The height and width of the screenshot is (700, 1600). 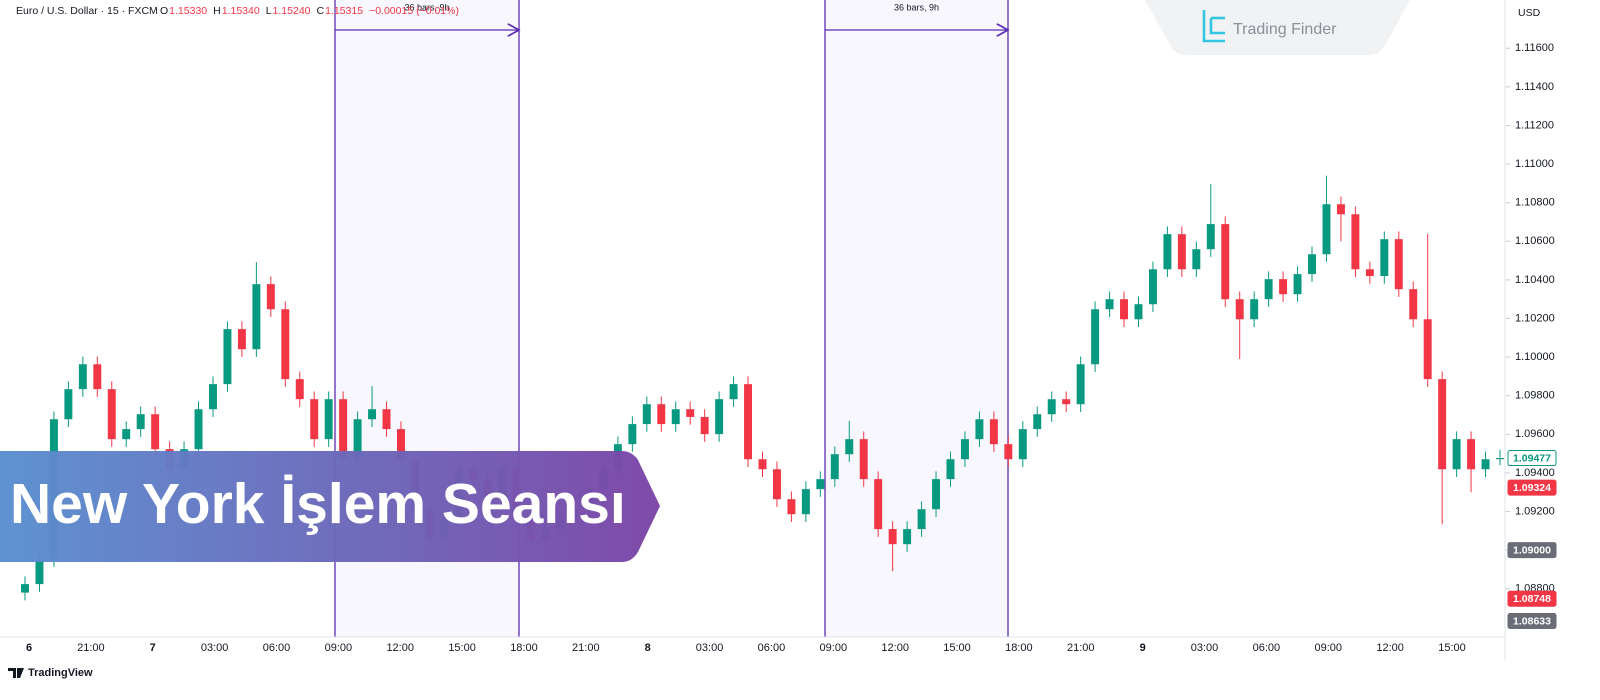 I want to click on x-tick-label: 18:00, so click(x=524, y=648).